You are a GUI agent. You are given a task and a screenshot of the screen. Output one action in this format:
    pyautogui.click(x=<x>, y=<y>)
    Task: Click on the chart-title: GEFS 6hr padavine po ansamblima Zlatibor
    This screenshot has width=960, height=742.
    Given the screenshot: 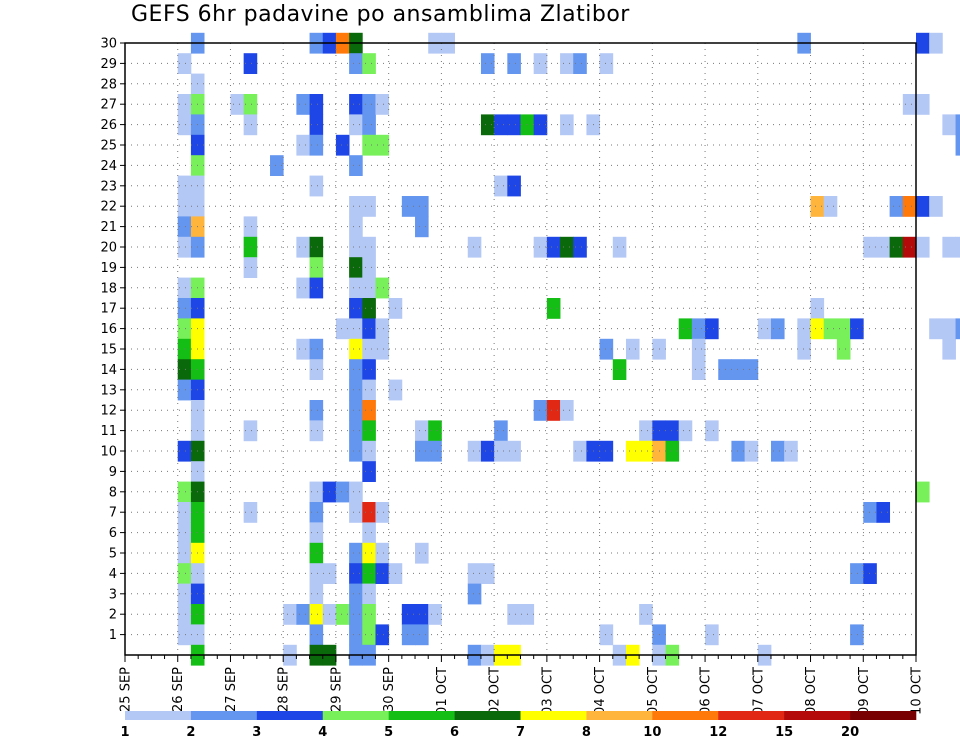 What is the action you would take?
    pyautogui.click(x=380, y=14)
    